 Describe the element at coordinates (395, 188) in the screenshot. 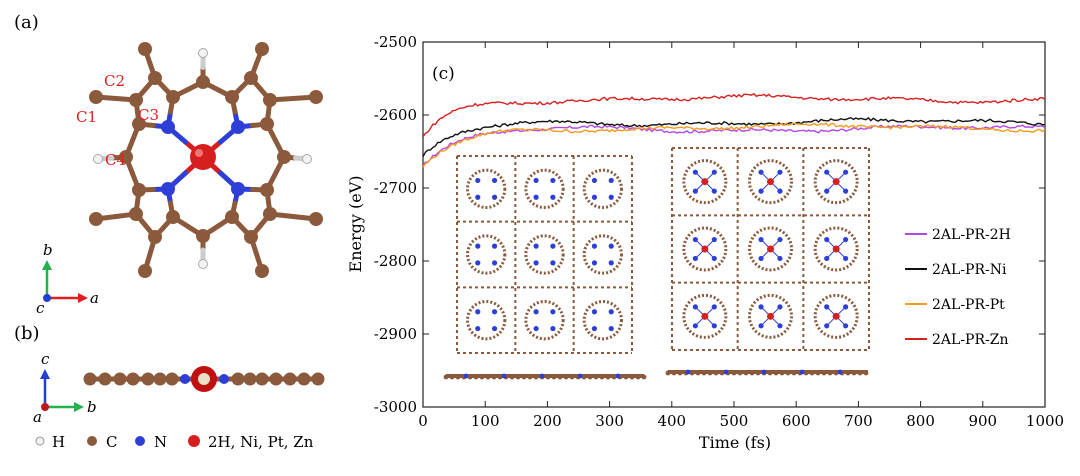

I see `y-tick-label: -2700` at that location.